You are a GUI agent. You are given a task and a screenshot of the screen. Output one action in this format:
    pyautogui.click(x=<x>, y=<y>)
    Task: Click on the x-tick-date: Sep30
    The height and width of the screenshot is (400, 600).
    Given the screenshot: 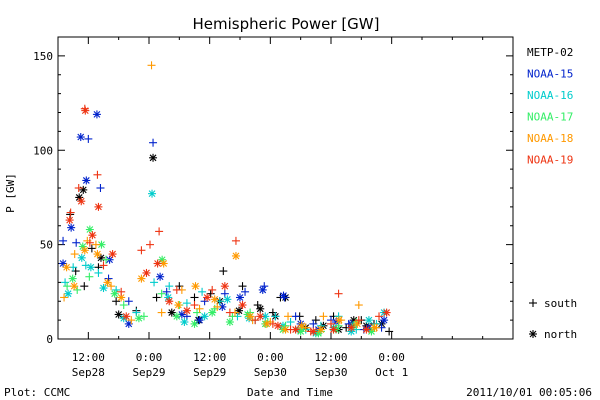 What is the action you would take?
    pyautogui.click(x=330, y=372)
    